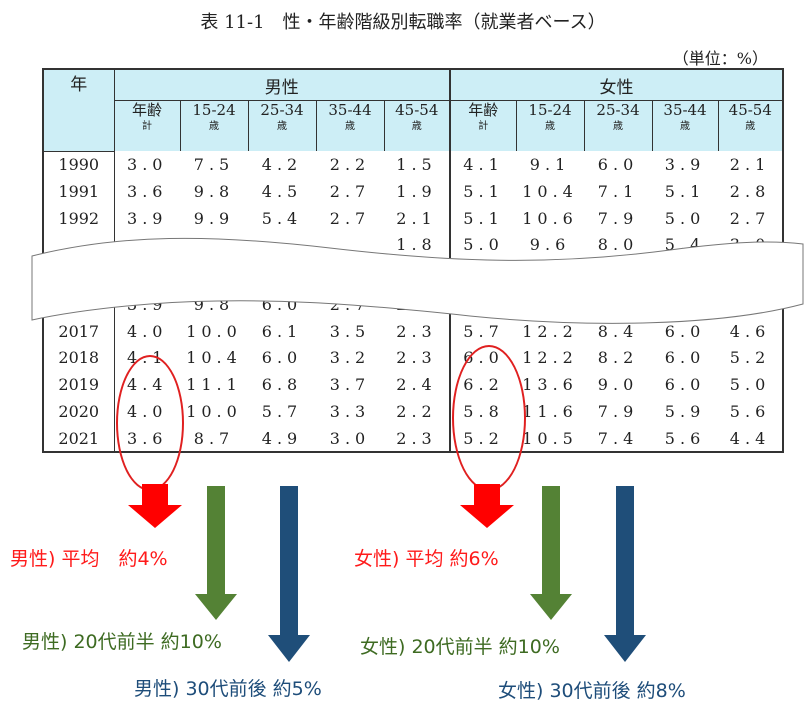 This screenshot has height=707, width=806. I want to click on female-value-cell: 5.2, so click(750, 358).